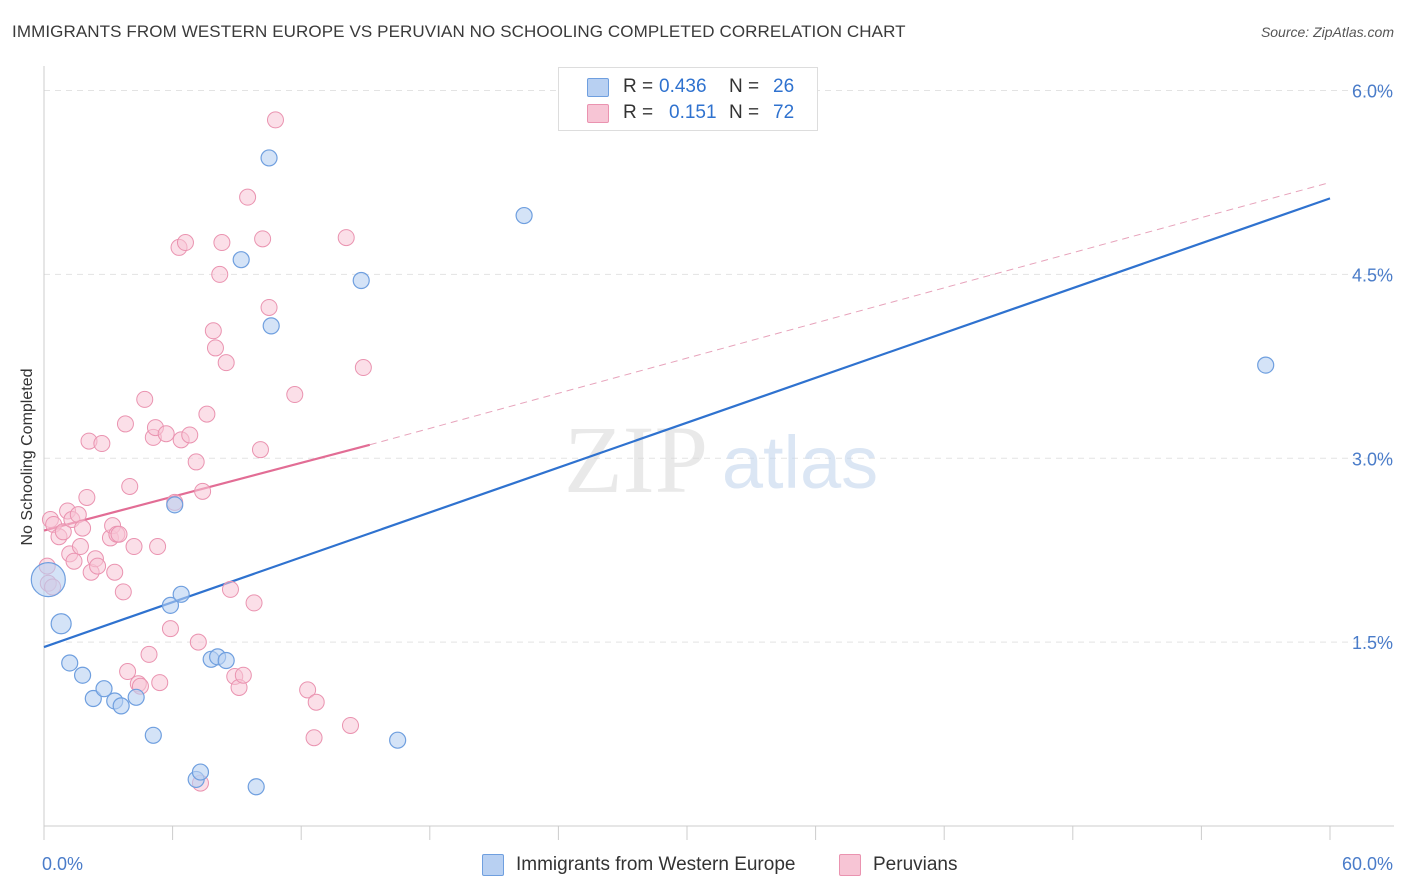  I want to click on watermark-atlas: atlas, so click(800, 462).